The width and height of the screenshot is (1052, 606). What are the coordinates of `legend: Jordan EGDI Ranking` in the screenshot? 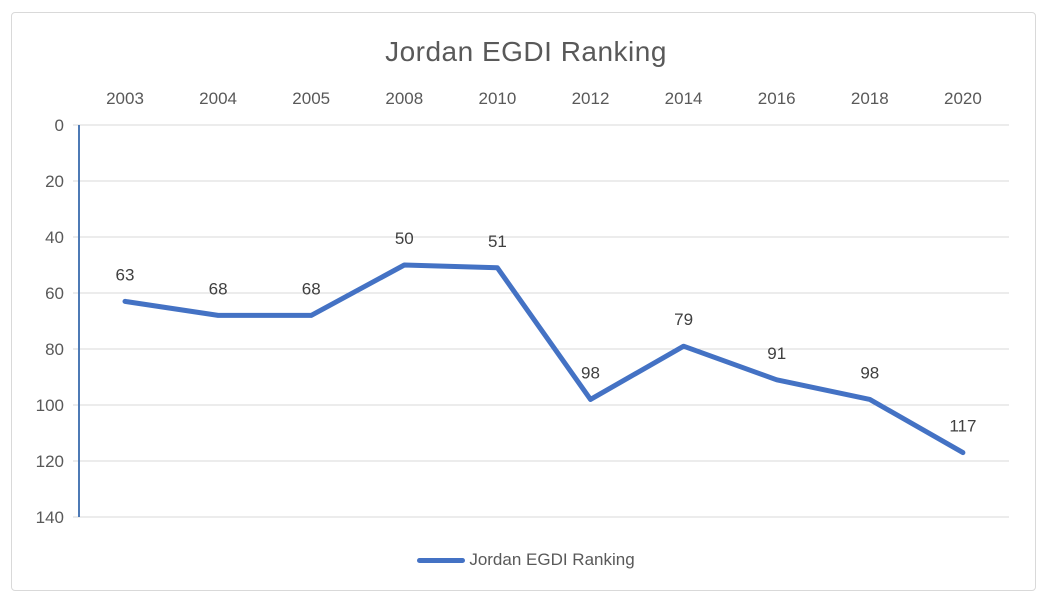 It's located at (526, 560).